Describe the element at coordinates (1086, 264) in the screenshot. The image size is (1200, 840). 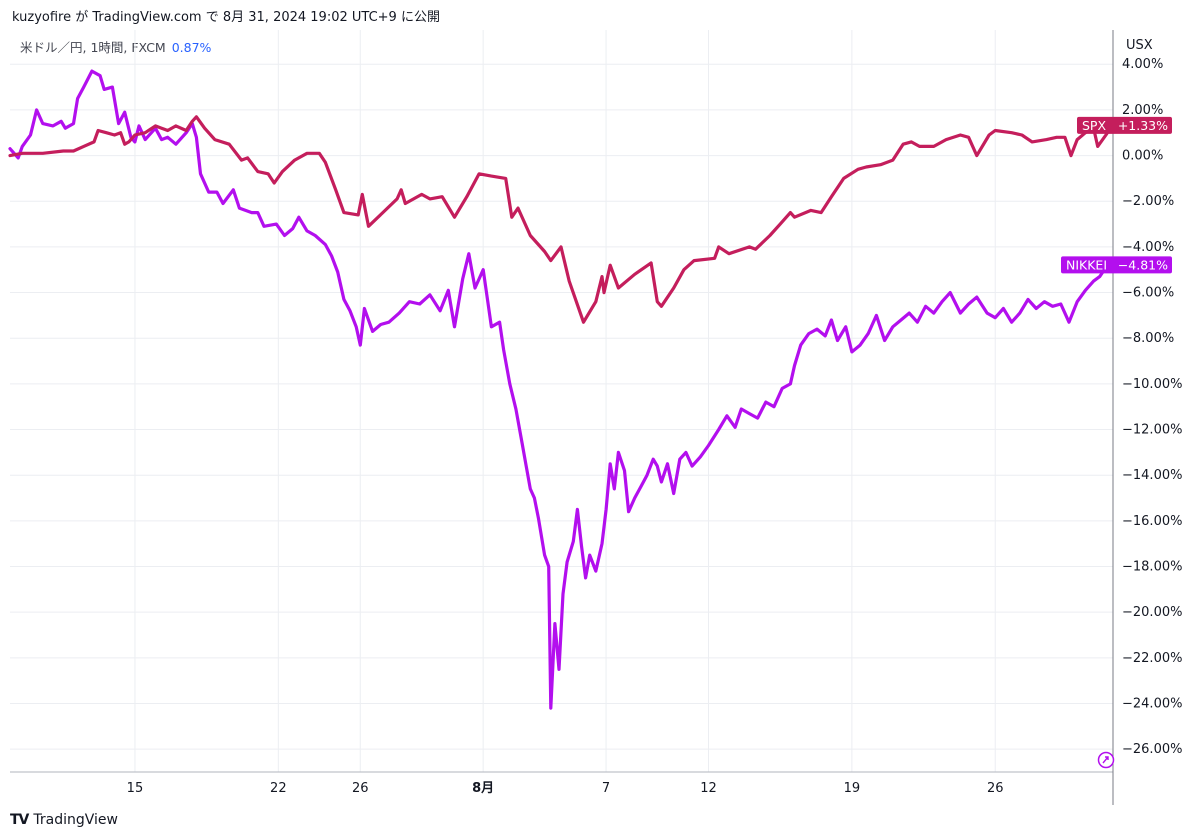
I see `series-name-label: NIKKEI` at that location.